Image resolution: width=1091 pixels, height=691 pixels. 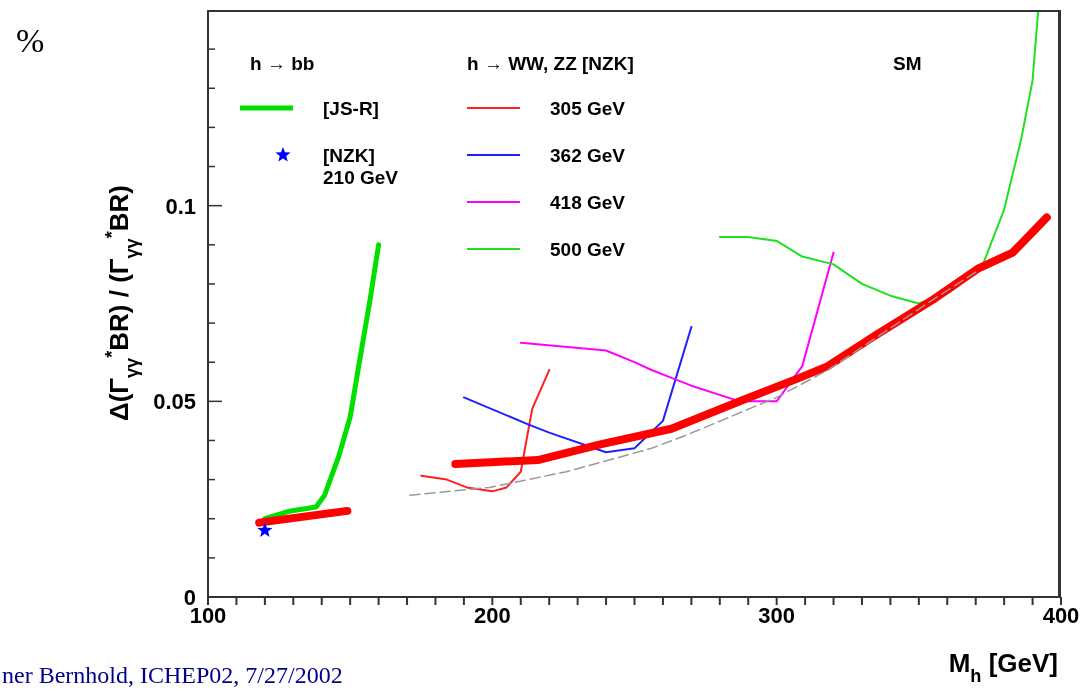 I want to click on x-tick-label: 200, so click(x=492, y=615).